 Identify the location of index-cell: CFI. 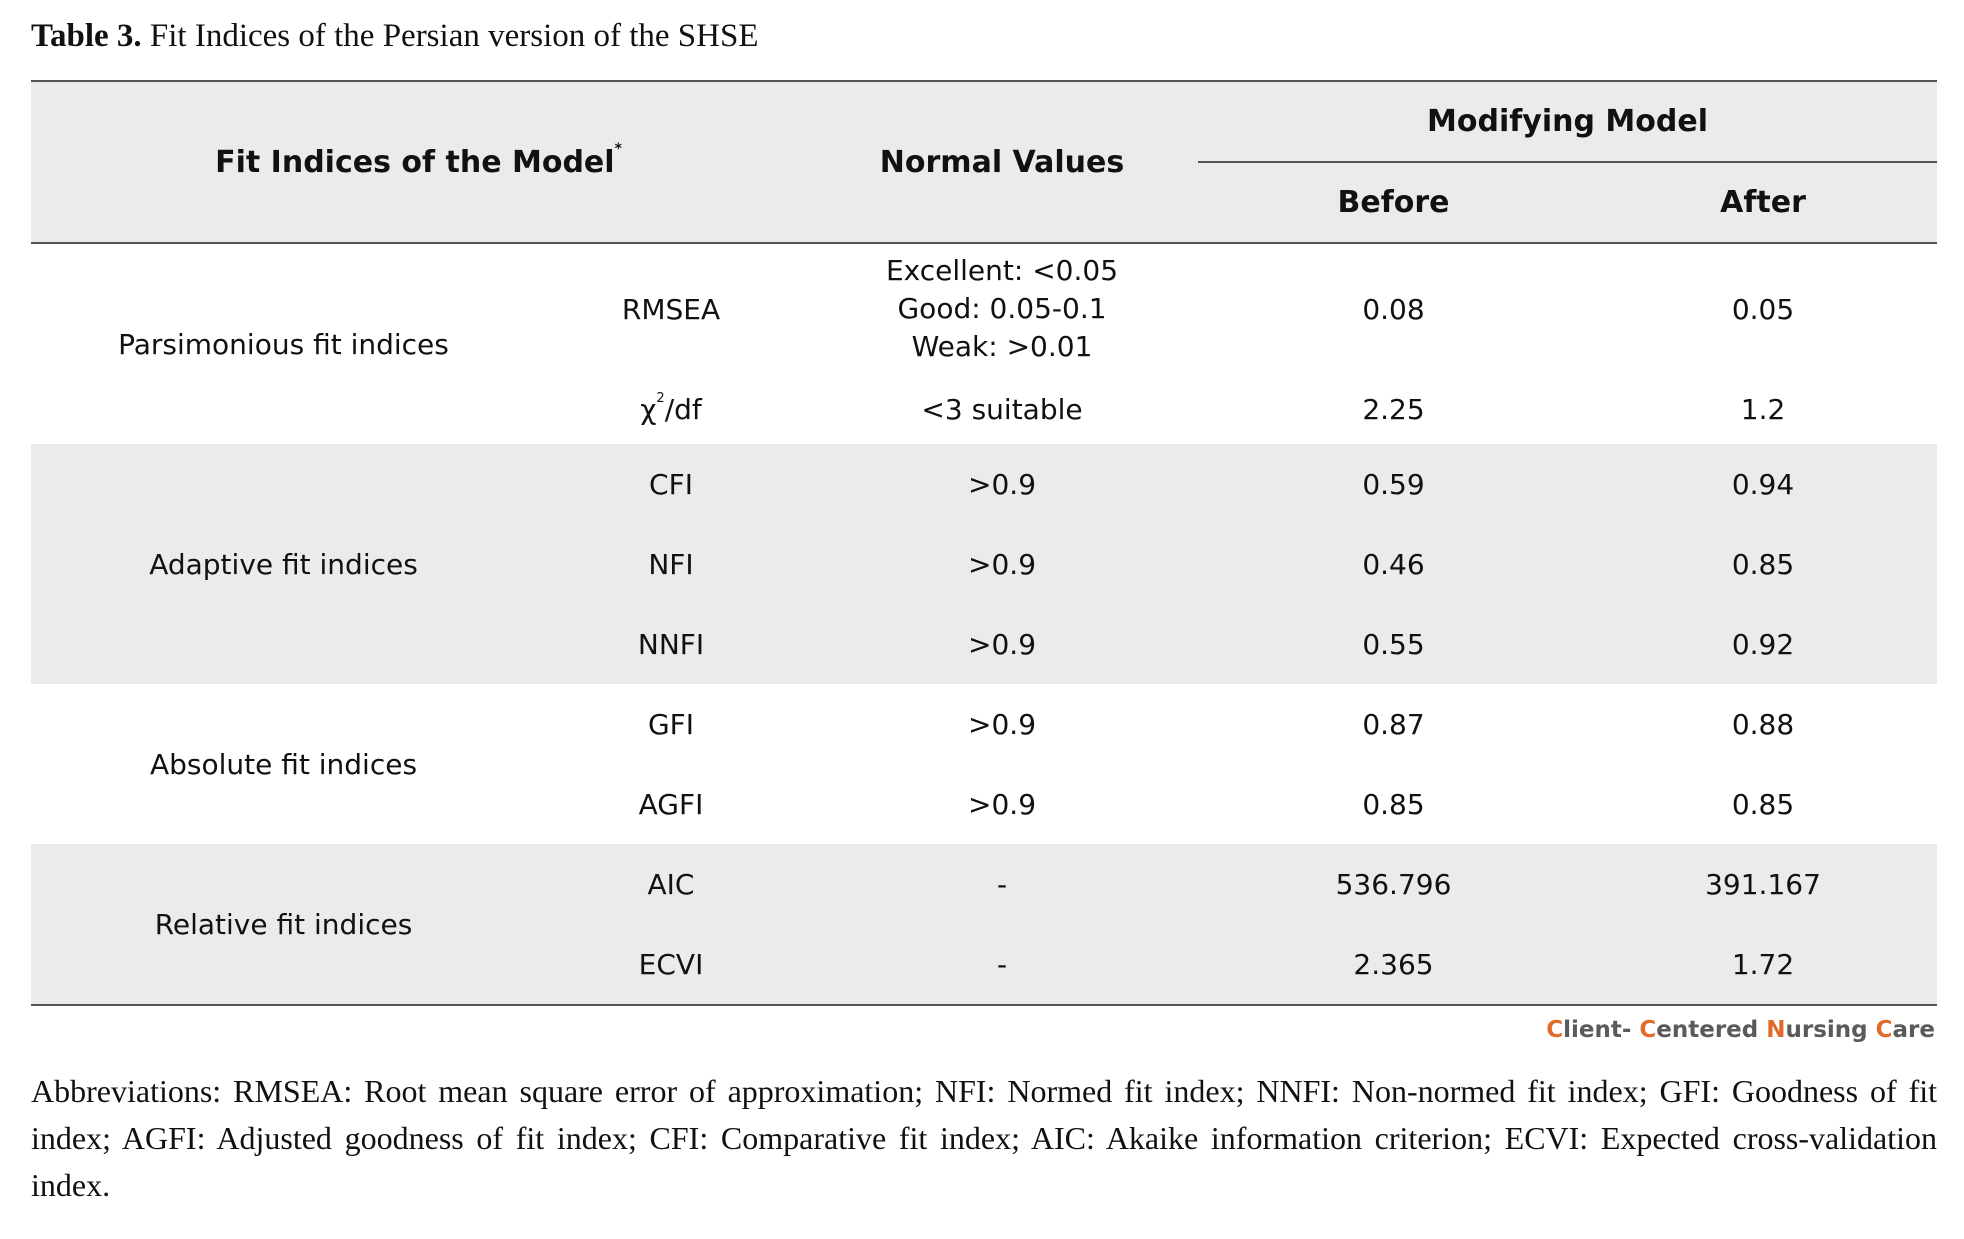
(671, 484).